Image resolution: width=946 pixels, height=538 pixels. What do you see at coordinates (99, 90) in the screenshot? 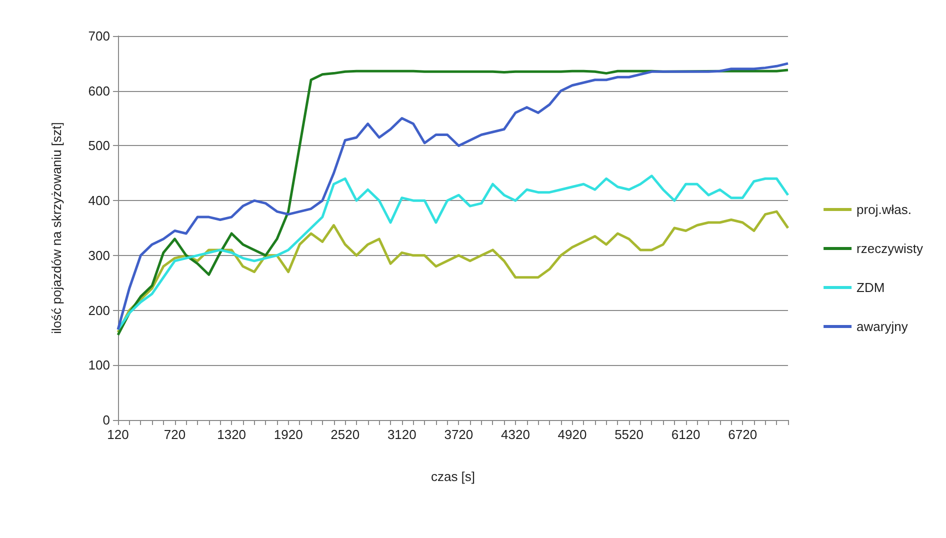
I see `y-tick-label: 600` at bounding box center [99, 90].